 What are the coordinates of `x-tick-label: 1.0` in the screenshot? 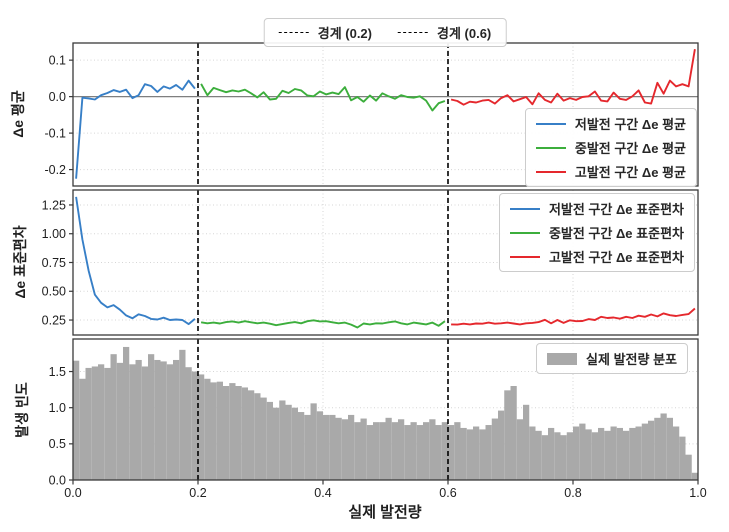 It's located at (697, 493).